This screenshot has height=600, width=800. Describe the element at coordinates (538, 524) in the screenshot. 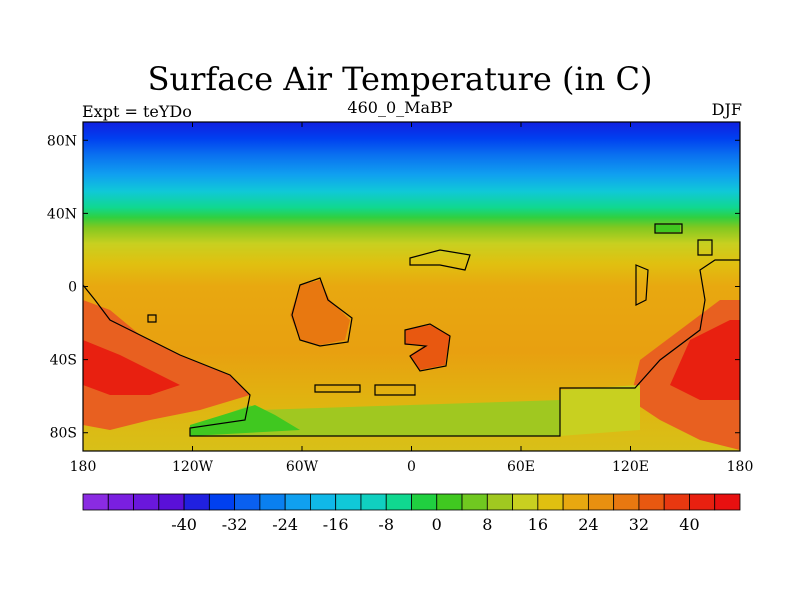

I see `colorbar-label: 16` at that location.